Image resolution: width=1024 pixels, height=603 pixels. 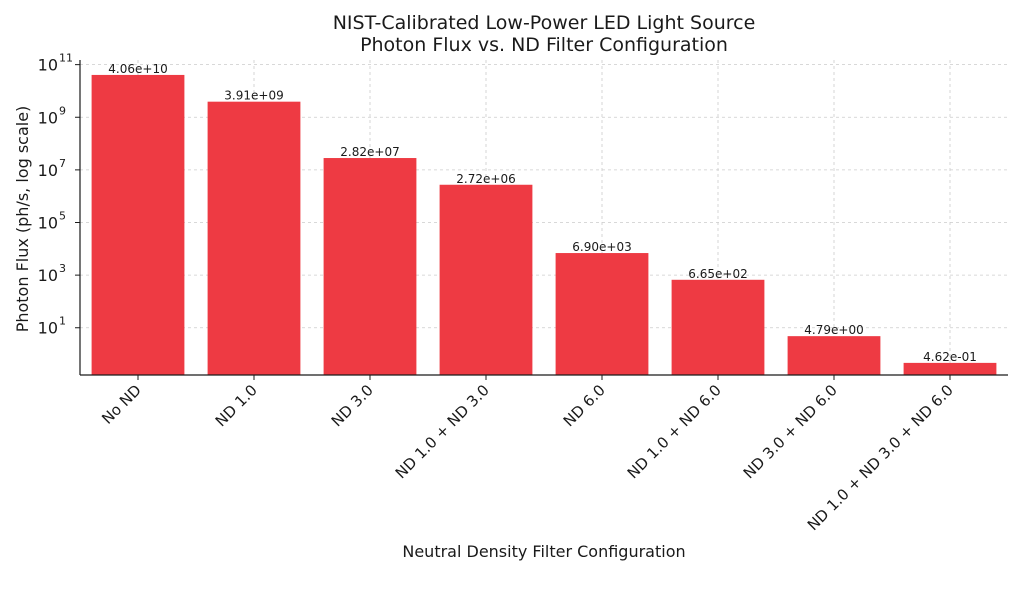 What do you see at coordinates (790, 431) in the screenshot?
I see `x-tick-label: ND 3.0 + ND 6.0` at bounding box center [790, 431].